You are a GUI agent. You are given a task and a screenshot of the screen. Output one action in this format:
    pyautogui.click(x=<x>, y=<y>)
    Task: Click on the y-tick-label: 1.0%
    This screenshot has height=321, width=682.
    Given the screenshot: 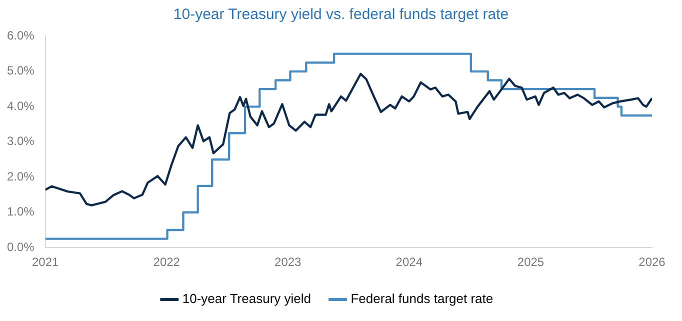 What is the action you would take?
    pyautogui.click(x=20, y=211)
    